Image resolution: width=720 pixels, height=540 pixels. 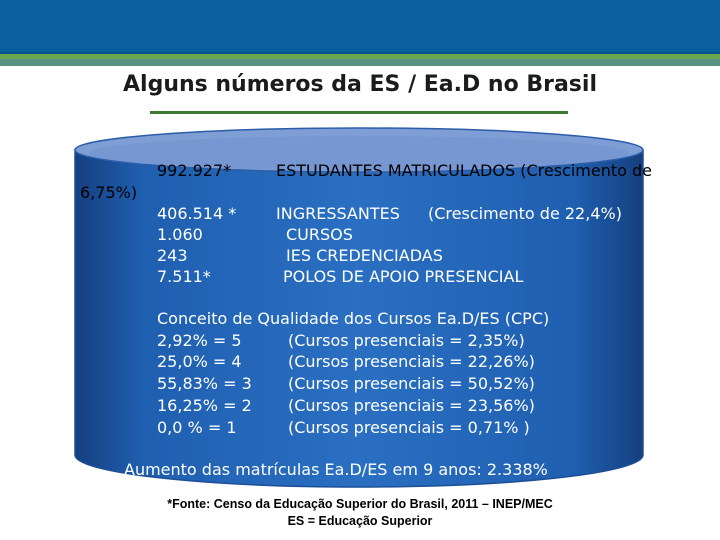 What do you see at coordinates (406, 340) in the screenshot?
I see `cpc-row-right: (Cursos presenciais = 2,35%)` at bounding box center [406, 340].